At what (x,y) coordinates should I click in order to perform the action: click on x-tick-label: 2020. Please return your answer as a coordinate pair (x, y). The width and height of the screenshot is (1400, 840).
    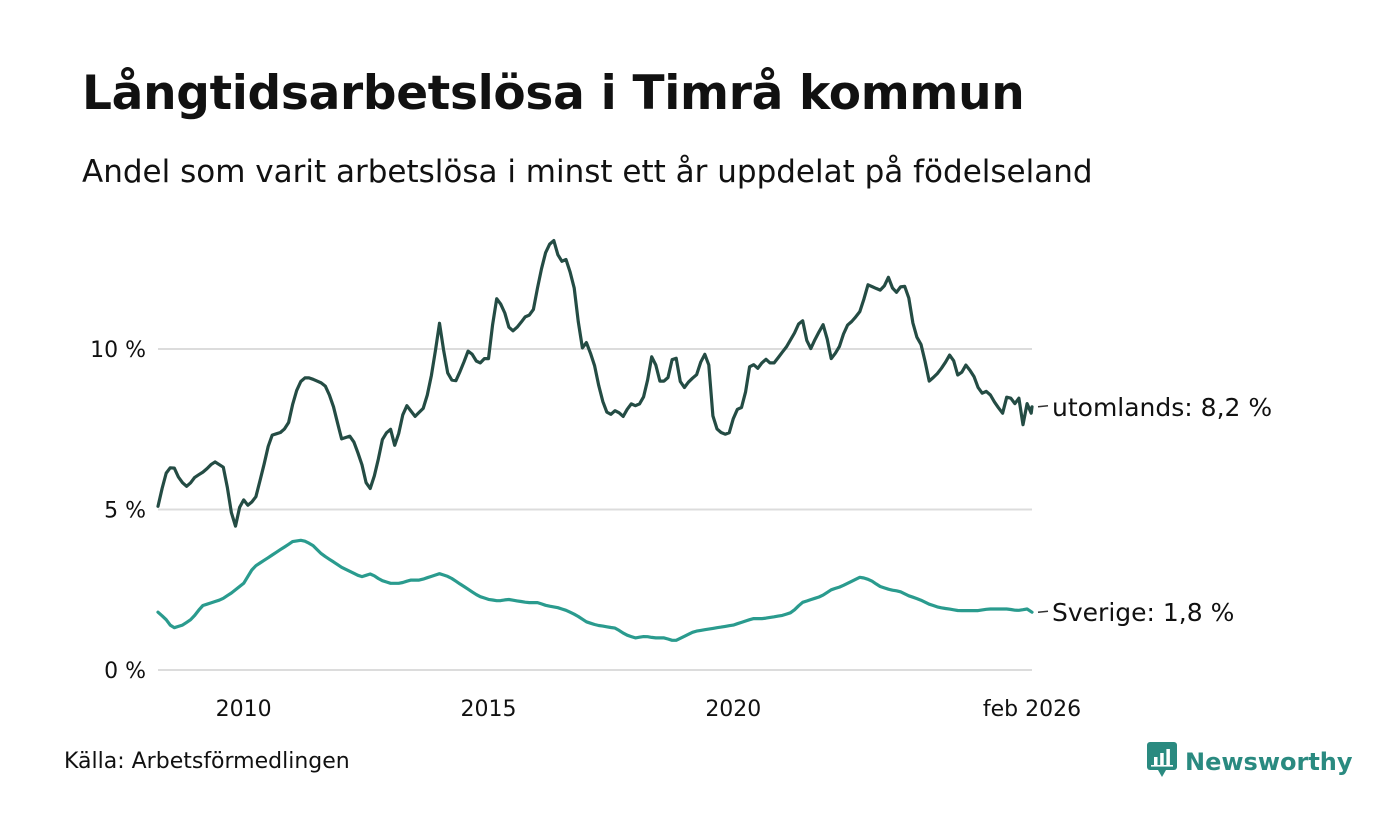
    Looking at the image, I should click on (733, 709).